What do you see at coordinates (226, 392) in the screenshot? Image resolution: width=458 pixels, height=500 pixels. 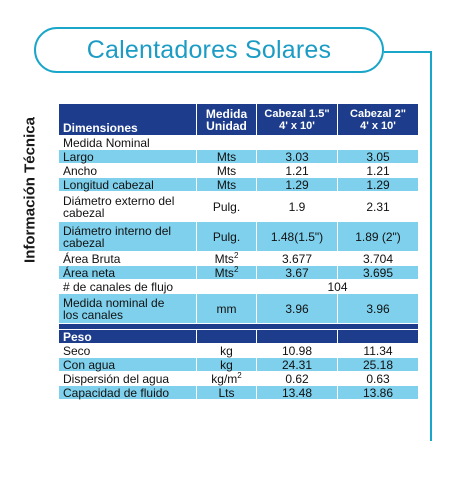 I see `row-unit: Lts` at bounding box center [226, 392].